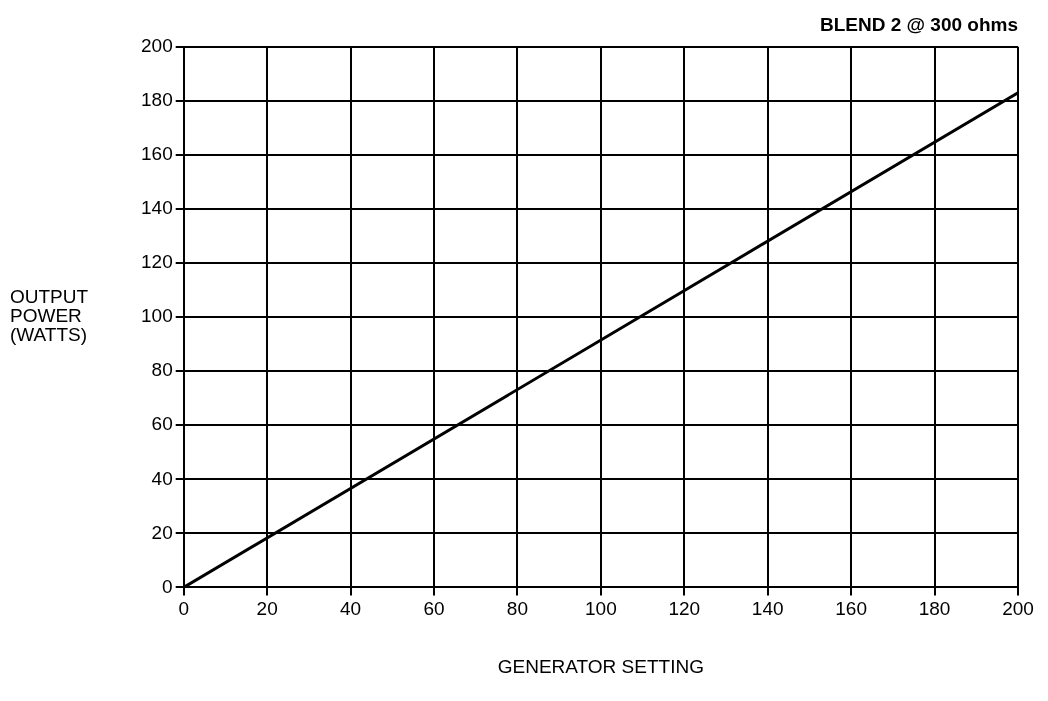 The image size is (1048, 701). Describe the element at coordinates (157, 316) in the screenshot. I see `y-tick-label: 100` at that location.